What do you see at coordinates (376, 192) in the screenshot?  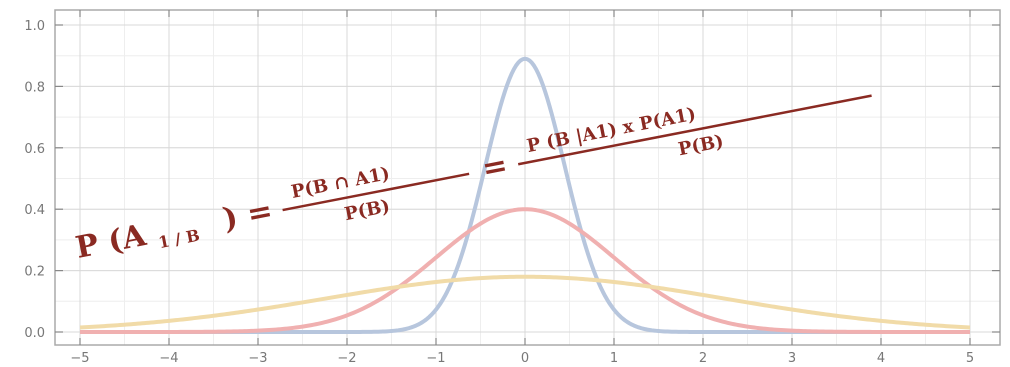 I see `fraction1-bar` at bounding box center [376, 192].